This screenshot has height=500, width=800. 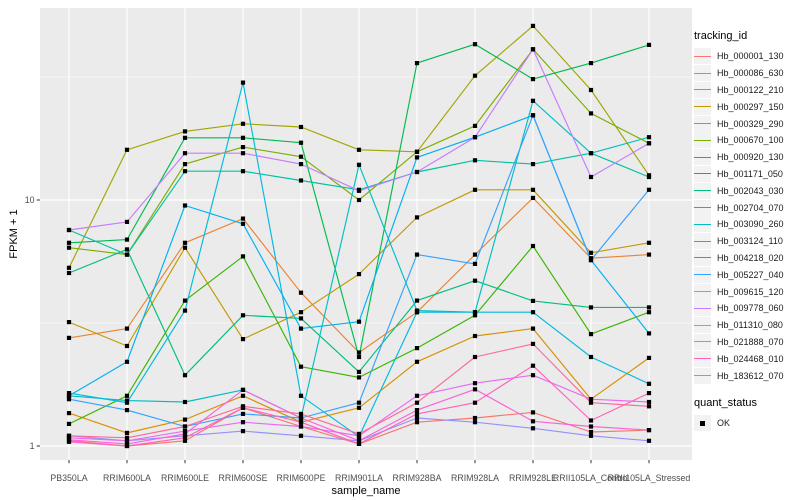 I want to click on x-tick-label: RRIM600PE, so click(x=301, y=478).